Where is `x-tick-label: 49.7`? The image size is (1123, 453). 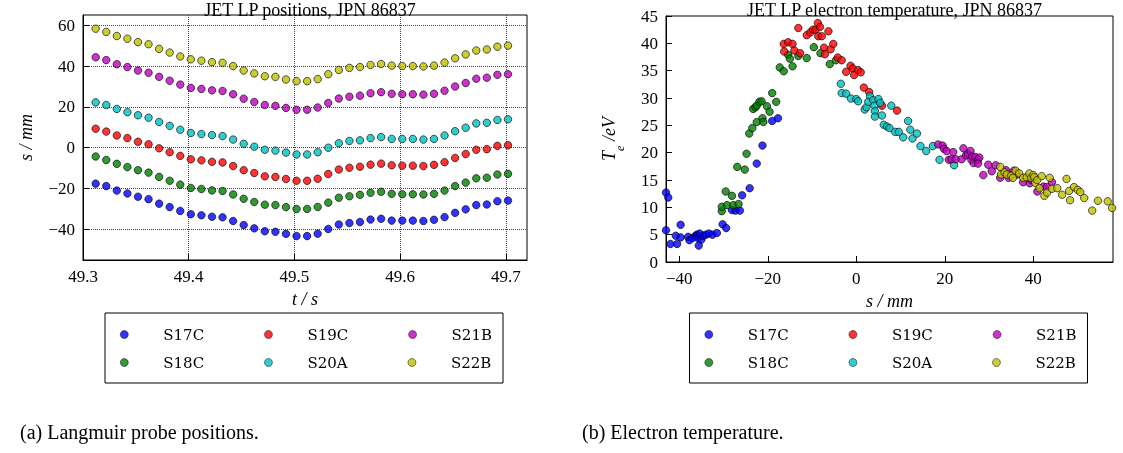 x-tick-label: 49.7 is located at coordinates (506, 276).